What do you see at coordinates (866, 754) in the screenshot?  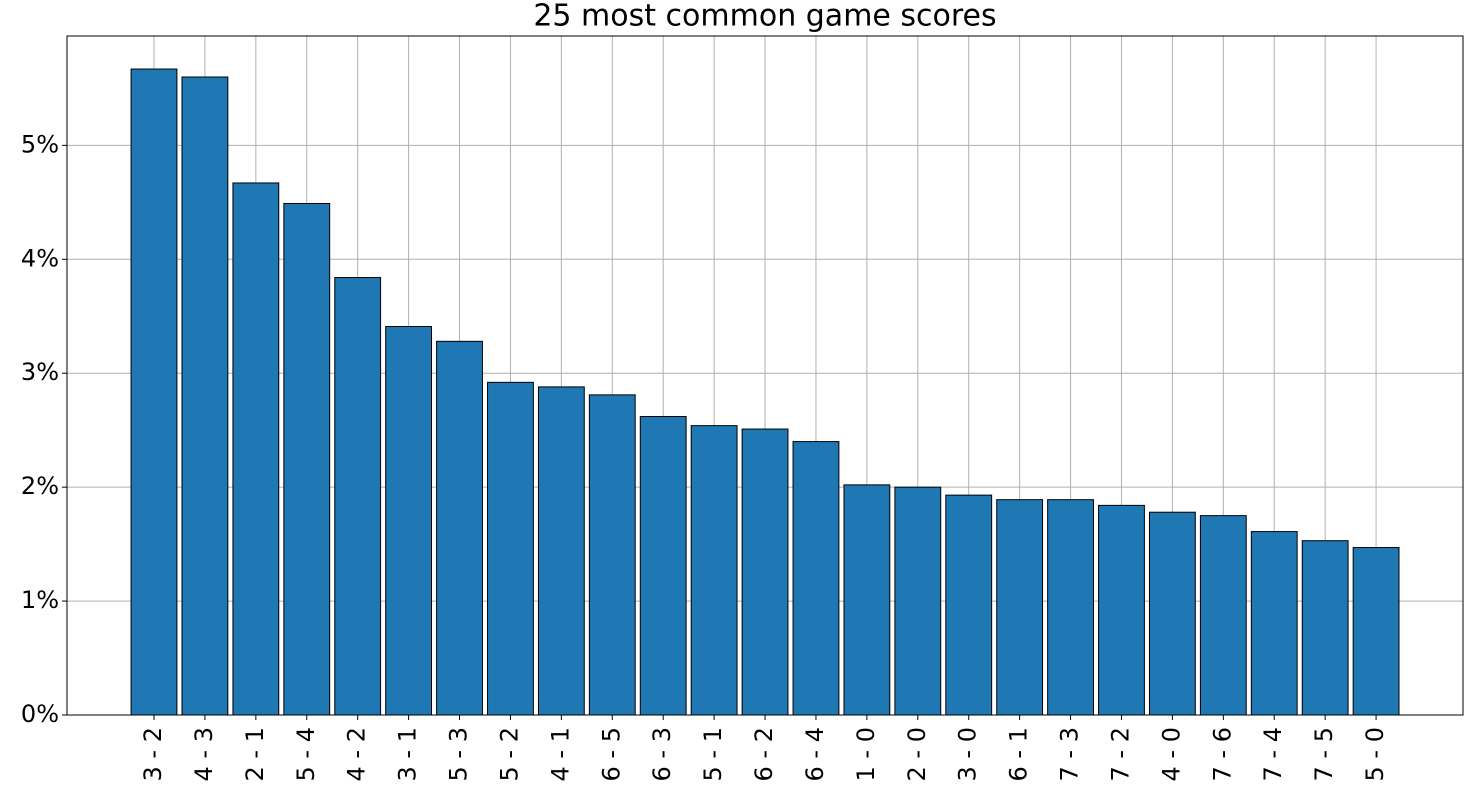 I see `x-tick-label: 1 - 0` at bounding box center [866, 754].